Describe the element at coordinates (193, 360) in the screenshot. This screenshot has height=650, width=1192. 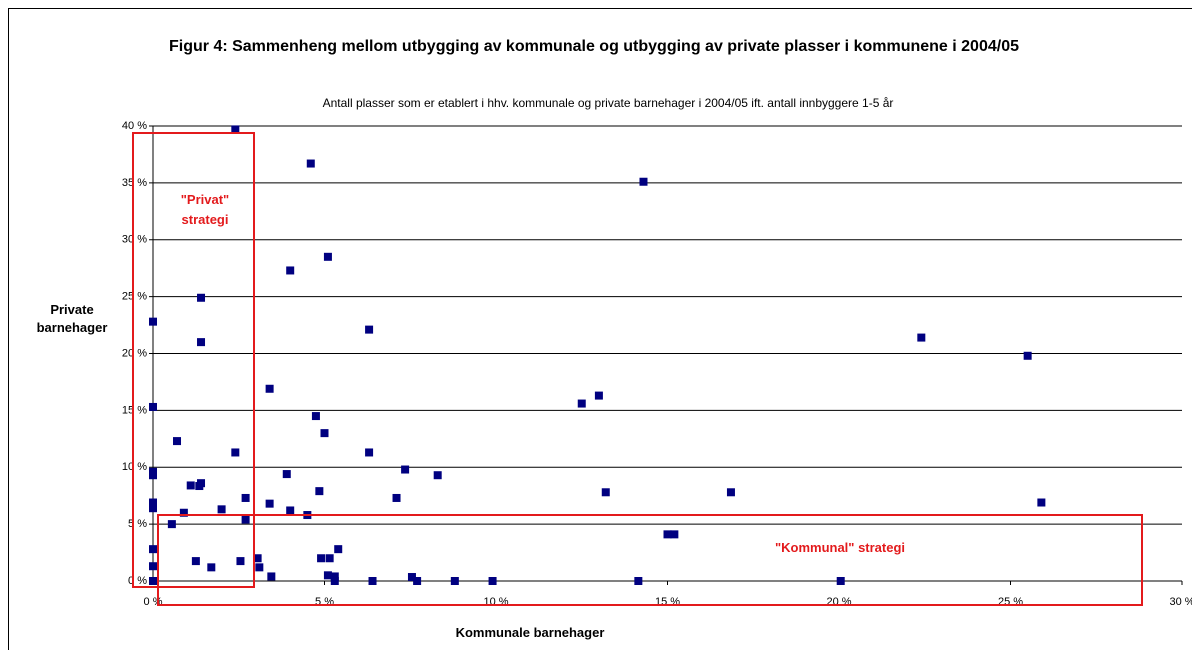
I see `privat-region` at that location.